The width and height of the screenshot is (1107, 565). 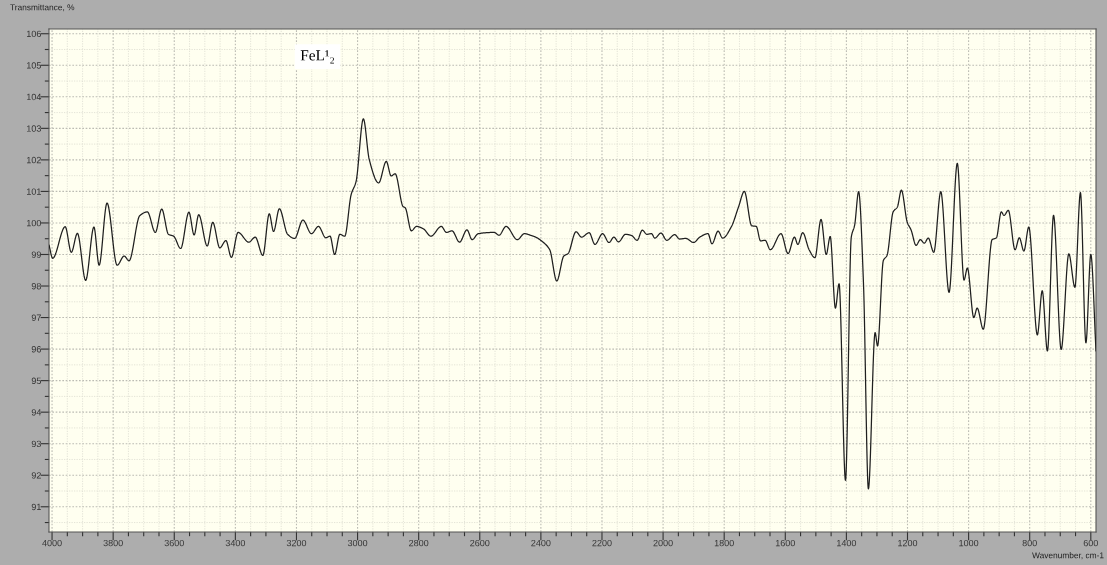 What do you see at coordinates (724, 543) in the screenshot?
I see `x-tick-label: 1800` at bounding box center [724, 543].